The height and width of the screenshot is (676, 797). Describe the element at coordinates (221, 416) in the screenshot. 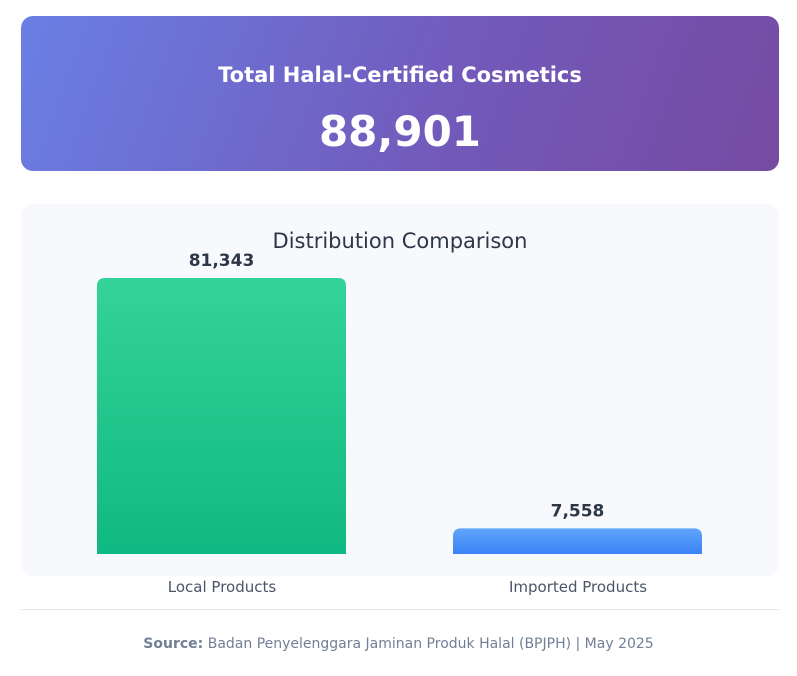

I see `bar-local` at that location.